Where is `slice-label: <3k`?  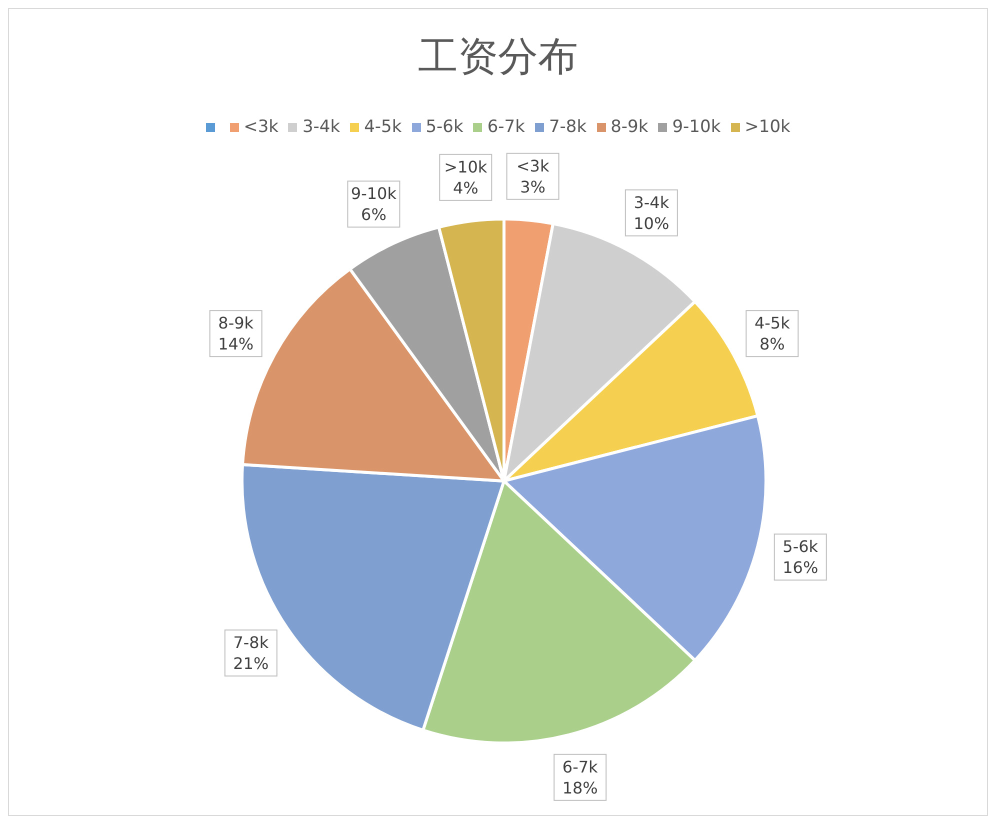 slice-label: <3k is located at coordinates (533, 166).